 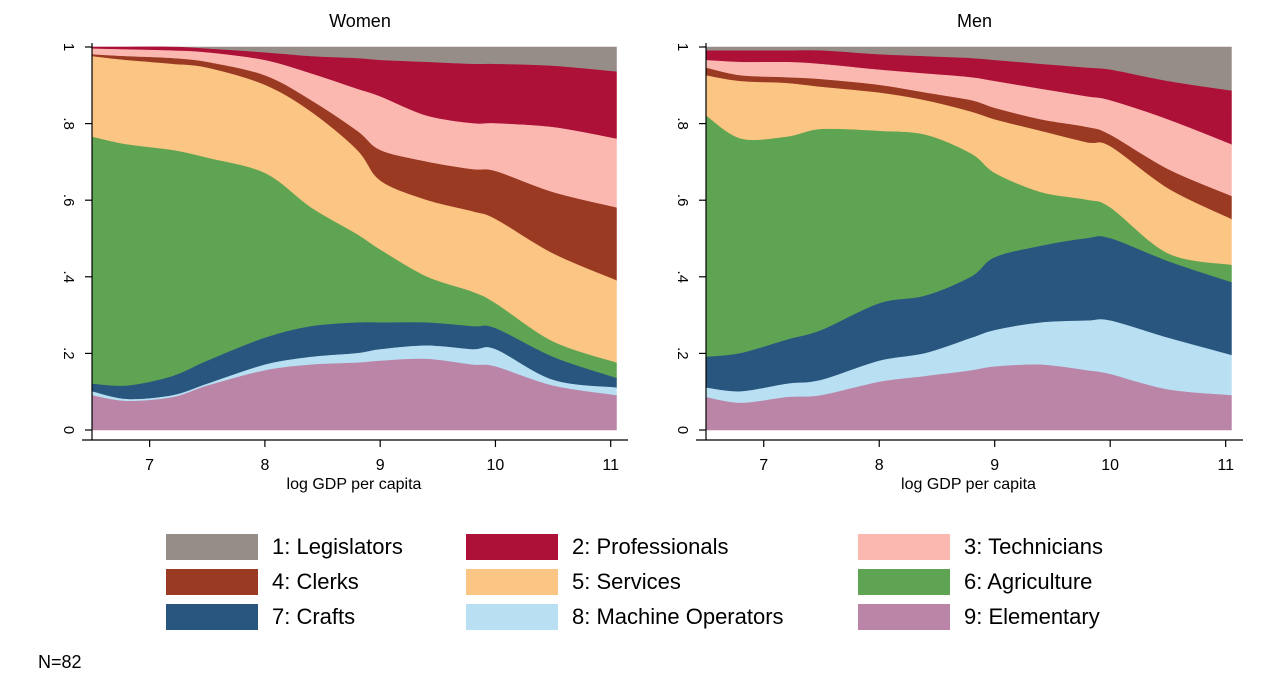 What do you see at coordinates (337, 546) in the screenshot?
I see `legend-label: 1: Legislators` at bounding box center [337, 546].